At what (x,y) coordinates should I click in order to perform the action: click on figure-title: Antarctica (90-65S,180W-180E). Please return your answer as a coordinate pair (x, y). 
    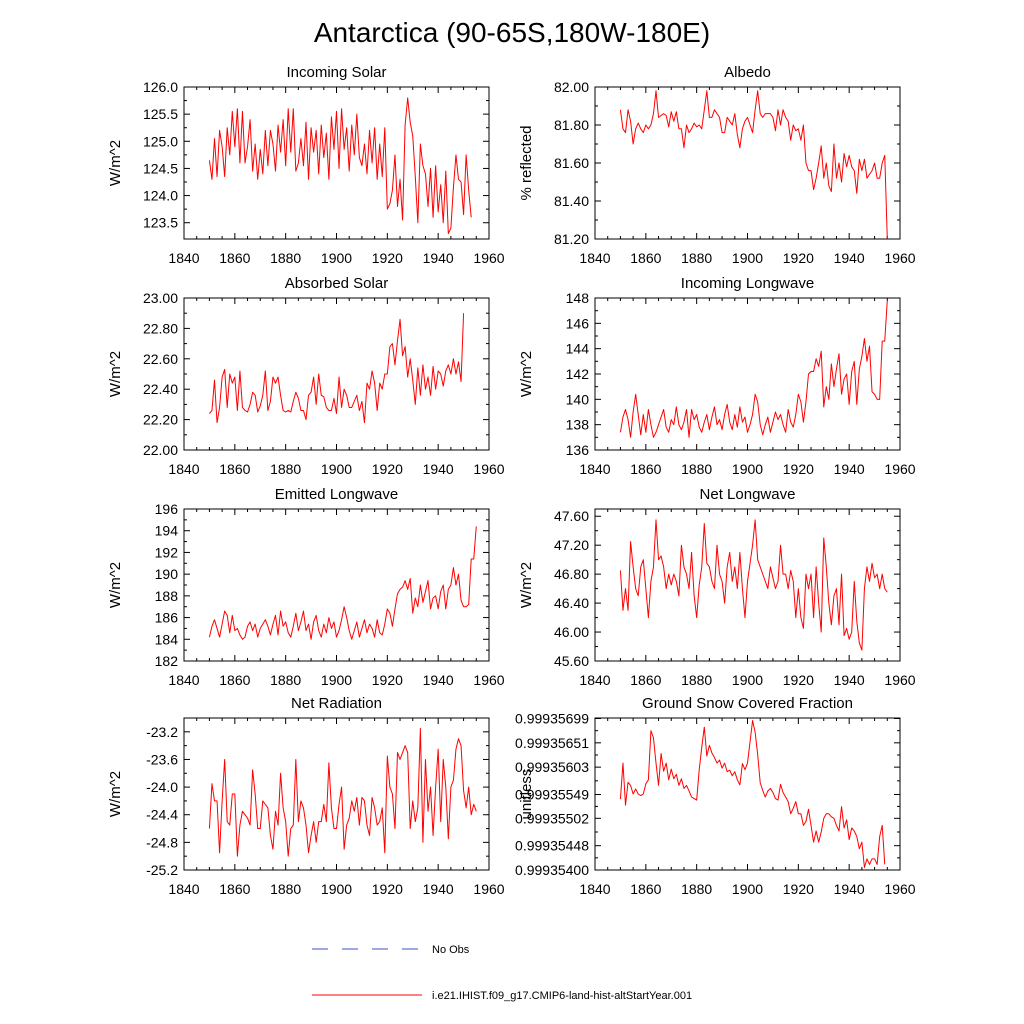
    Looking at the image, I should click on (512, 32).